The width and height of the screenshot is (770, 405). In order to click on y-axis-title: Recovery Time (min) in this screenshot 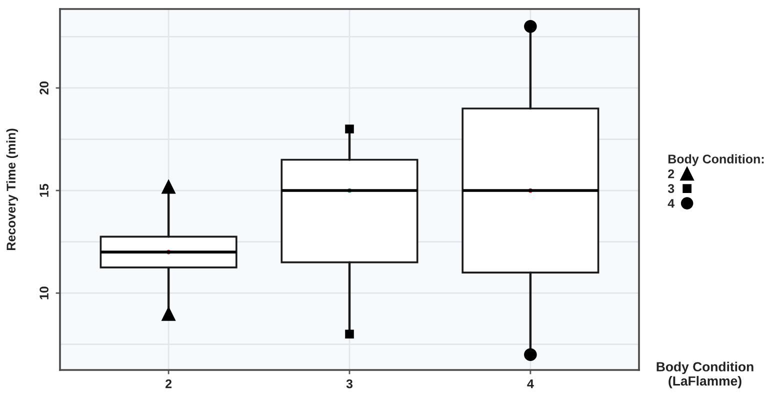, I will do `click(12, 189)`.